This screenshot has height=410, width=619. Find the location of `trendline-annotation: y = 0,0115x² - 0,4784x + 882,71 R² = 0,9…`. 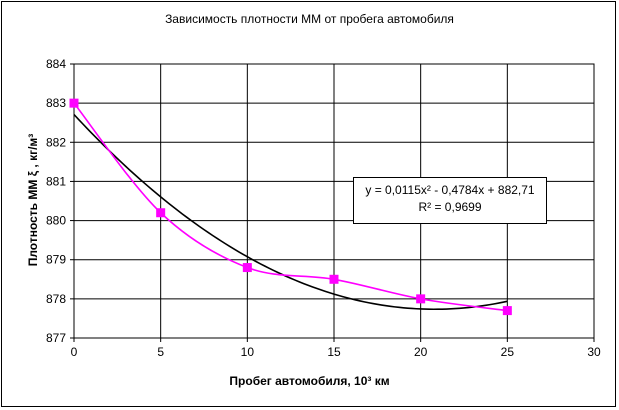

trendline-annotation: y = 0,0115x² - 0,4784x + 882,71 R² = 0,9… is located at coordinates (450, 200).